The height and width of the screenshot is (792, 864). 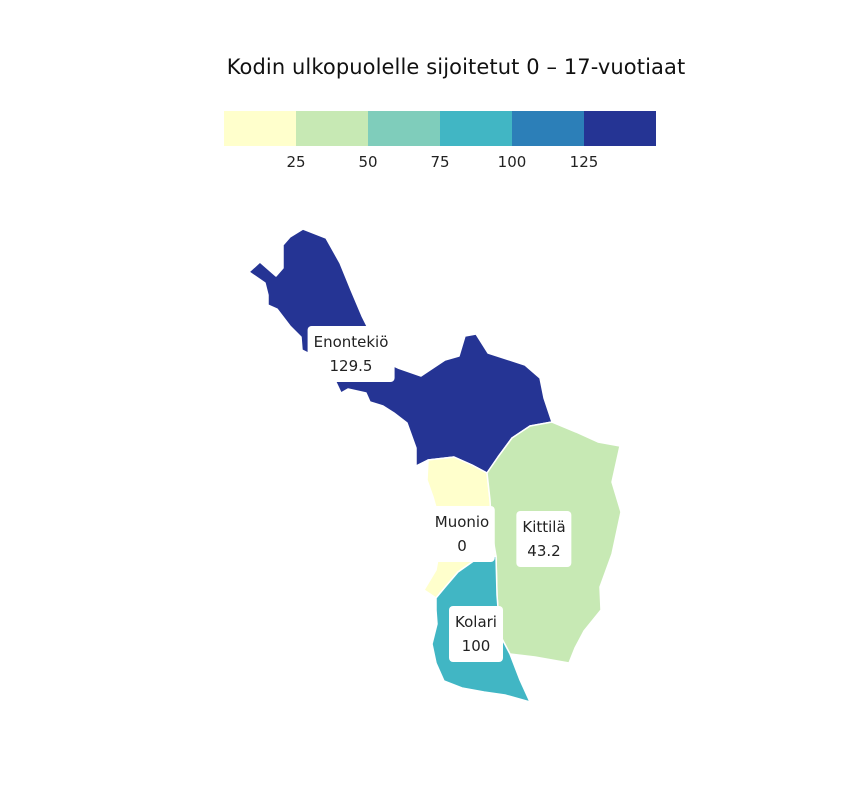 I want to click on region-value: 0, so click(x=462, y=546).